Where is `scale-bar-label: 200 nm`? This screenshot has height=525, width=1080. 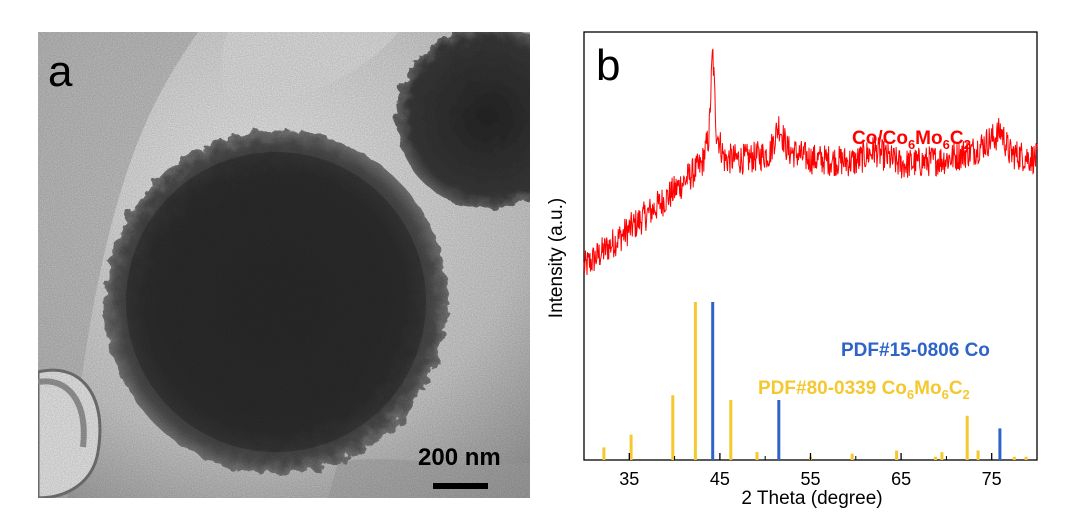 scale-bar-label: 200 nm is located at coordinates (459, 457).